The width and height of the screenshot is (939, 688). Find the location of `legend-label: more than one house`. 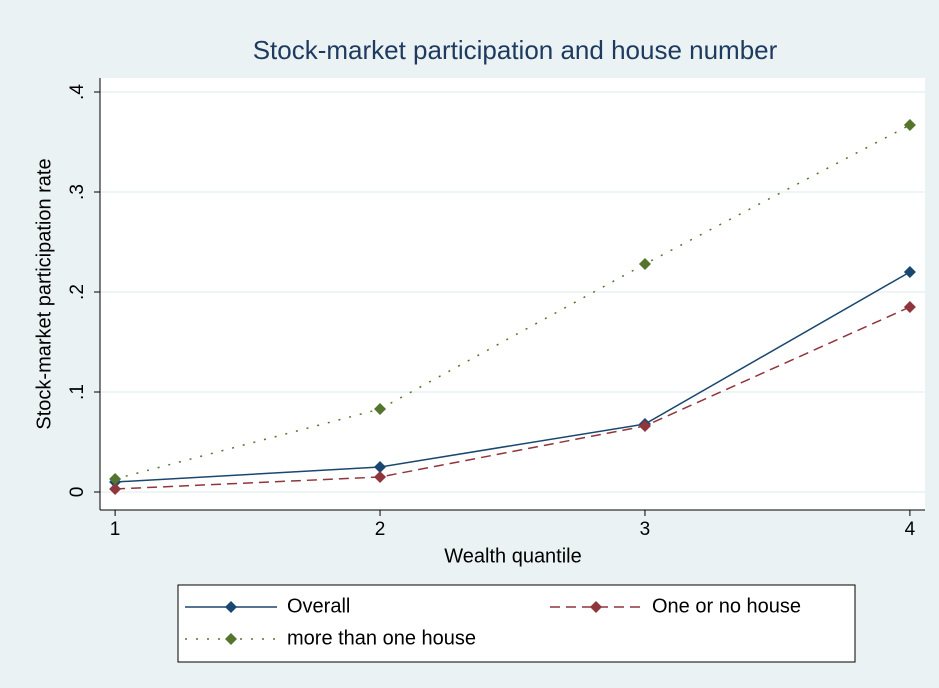

legend-label: more than one house is located at coordinates (381, 638).